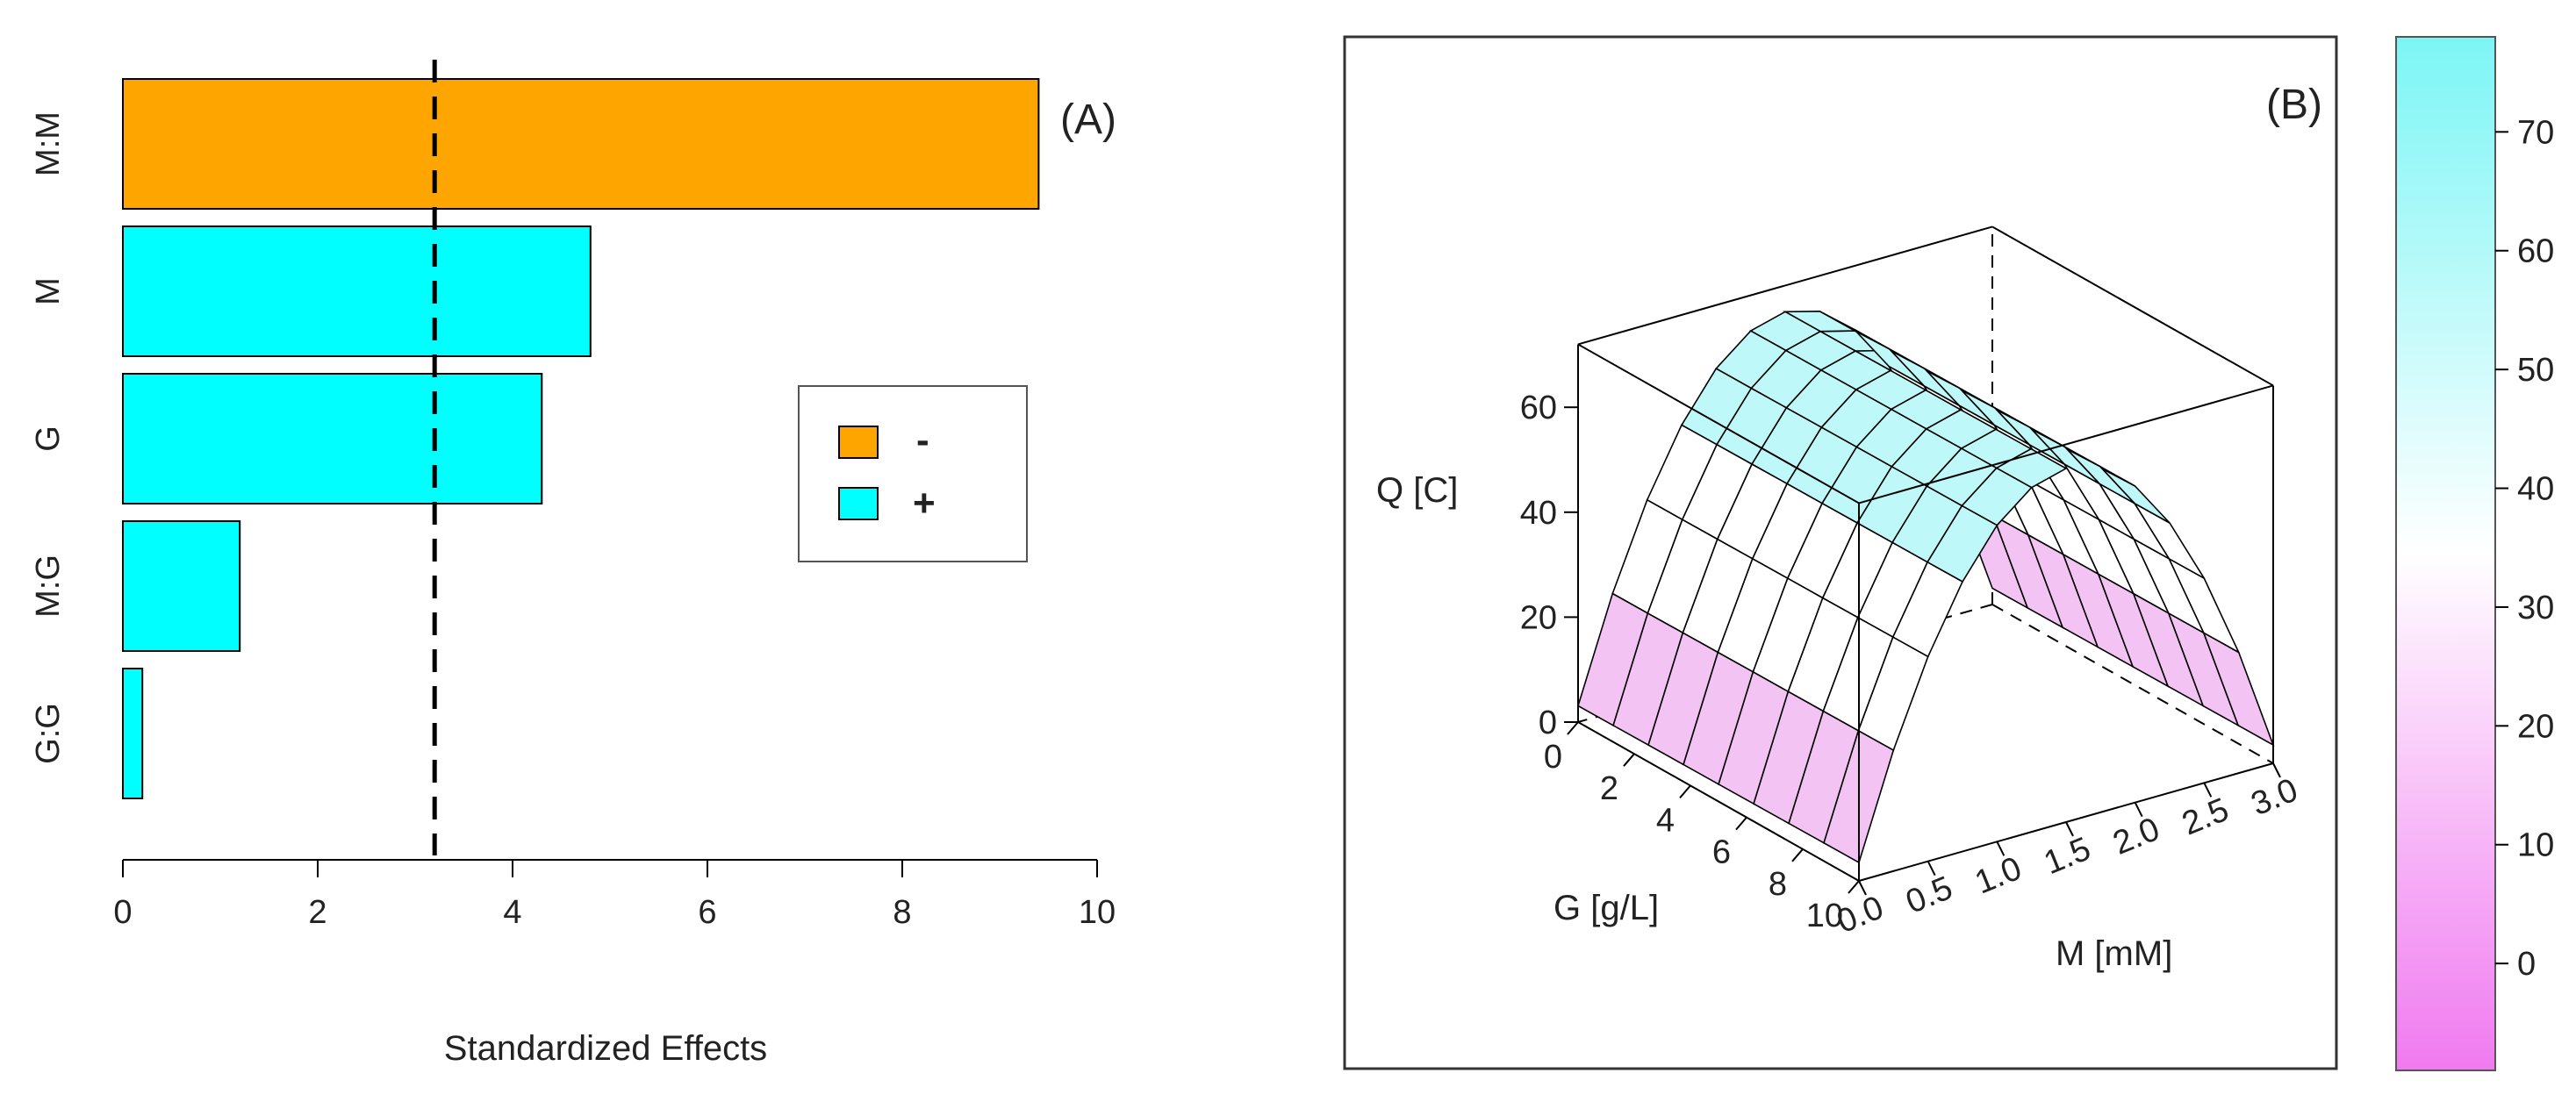 This screenshot has height=1109, width=2576. What do you see at coordinates (615, 895) in the screenshot?
I see `x-axis: 0 2 4 6 8 10` at bounding box center [615, 895].